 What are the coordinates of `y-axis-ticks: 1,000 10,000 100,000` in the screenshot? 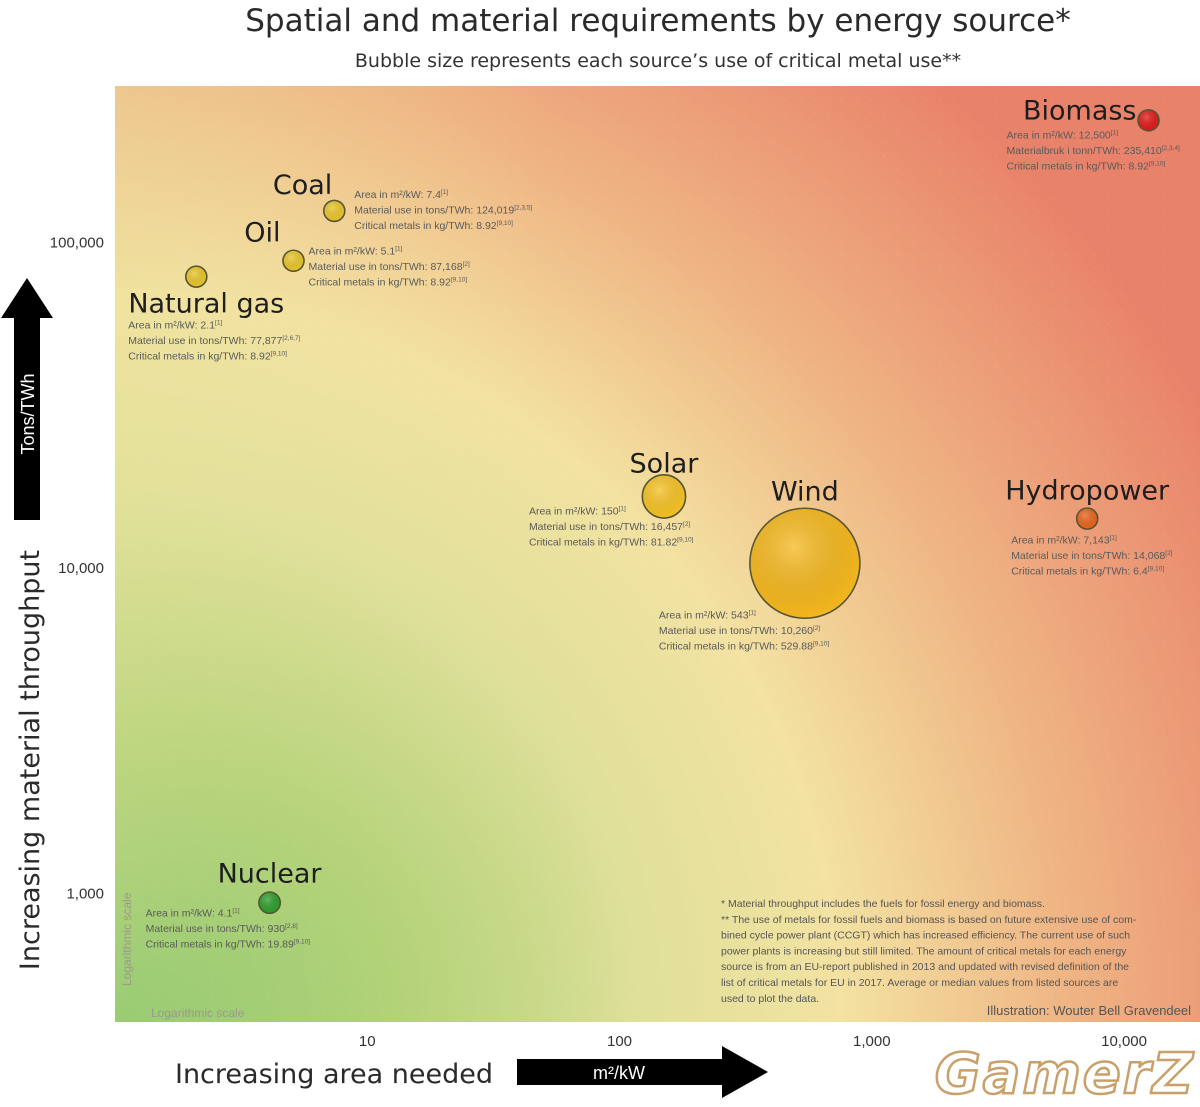 It's located at (77, 568).